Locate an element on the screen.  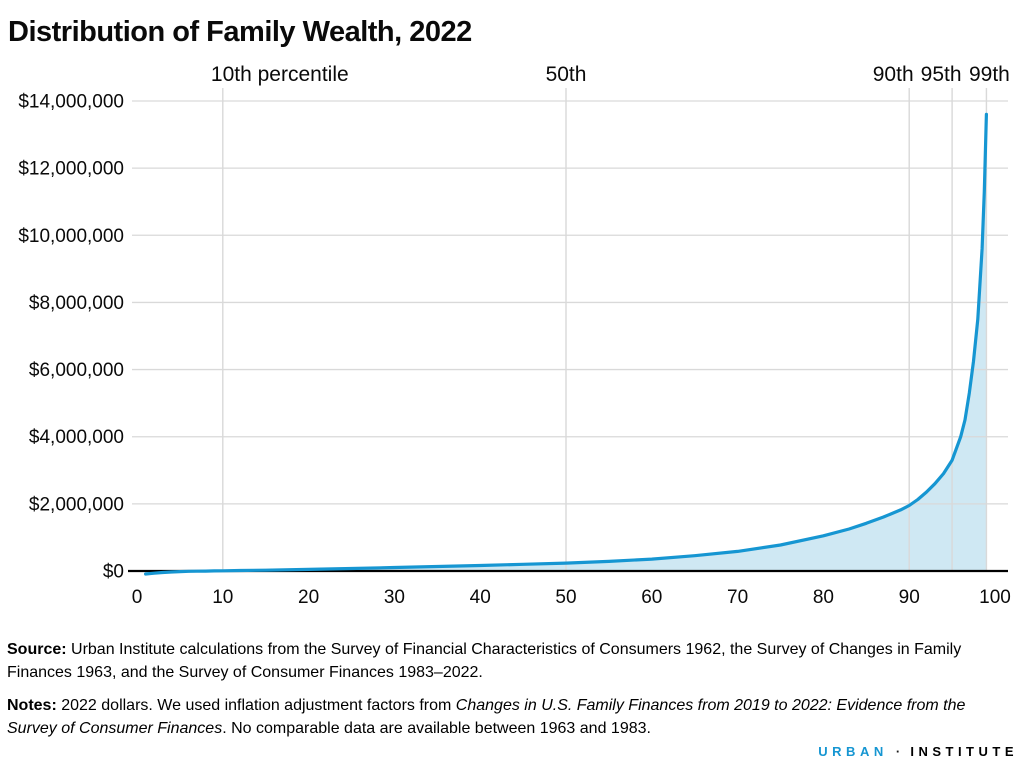
y-tick-label: $12,000,000 is located at coordinates (71, 169).